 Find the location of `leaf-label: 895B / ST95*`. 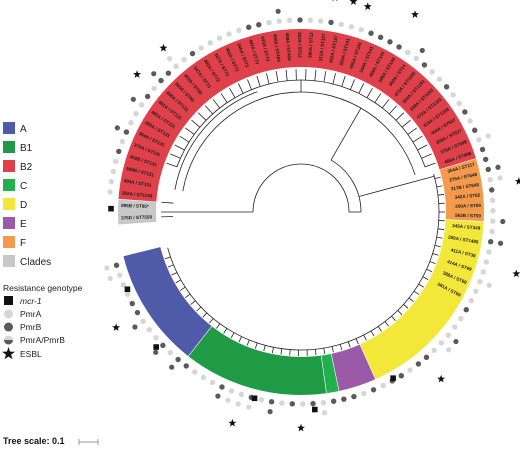

leaf-label: 895B / ST95* is located at coordinates (135, 206).